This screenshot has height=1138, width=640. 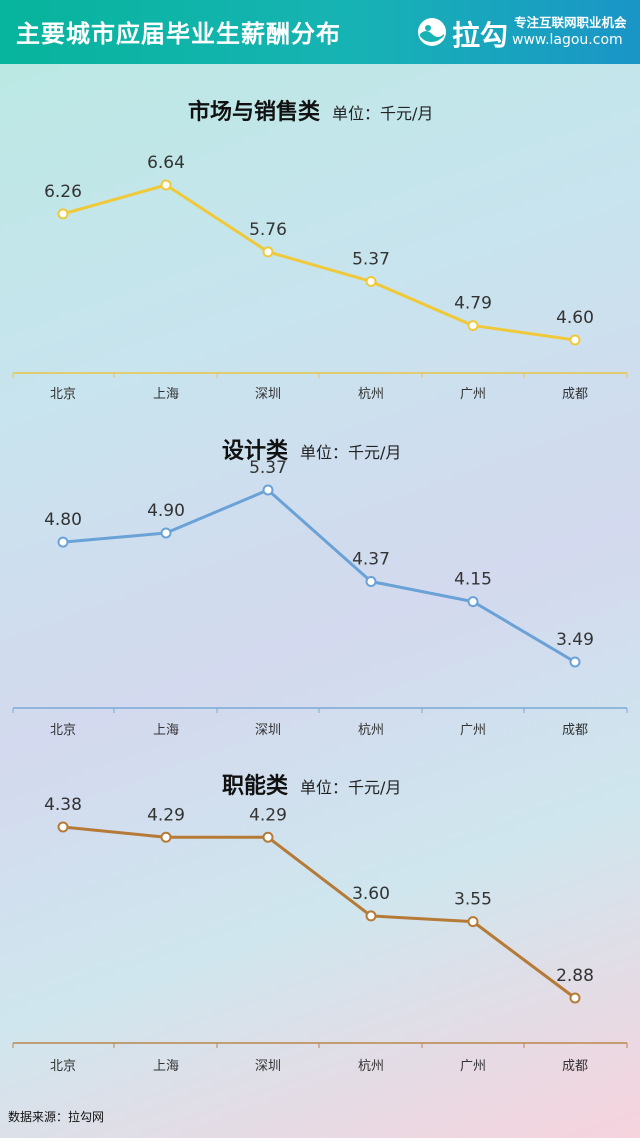 I want to click on data-label: 4.60, so click(x=575, y=318).